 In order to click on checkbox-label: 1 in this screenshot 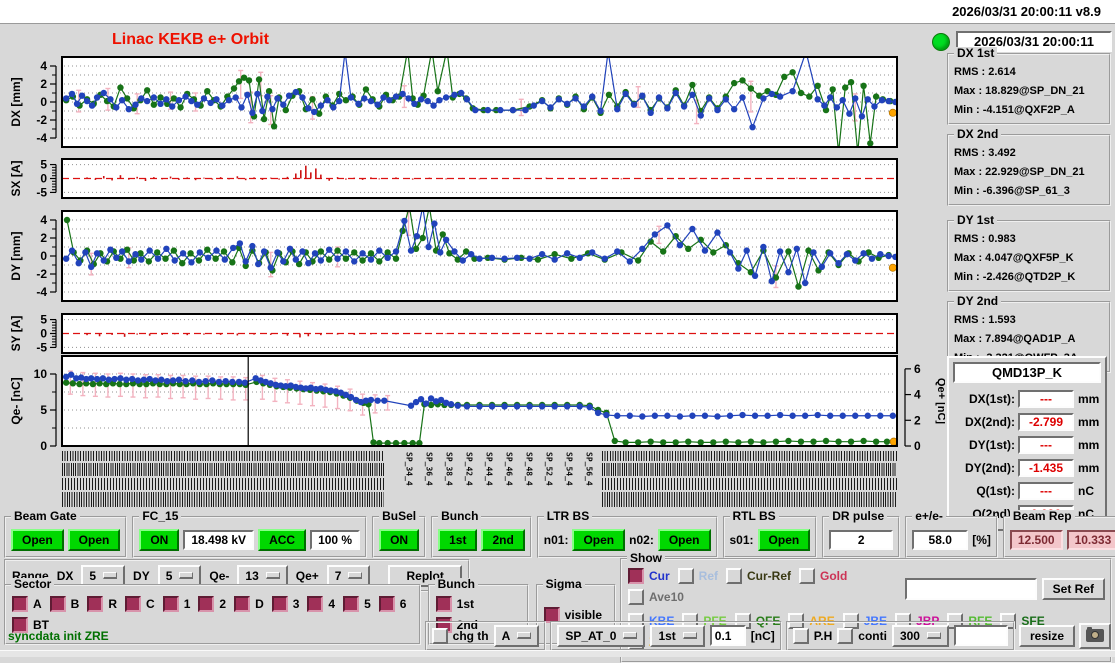, I will do `click(187, 604)`.